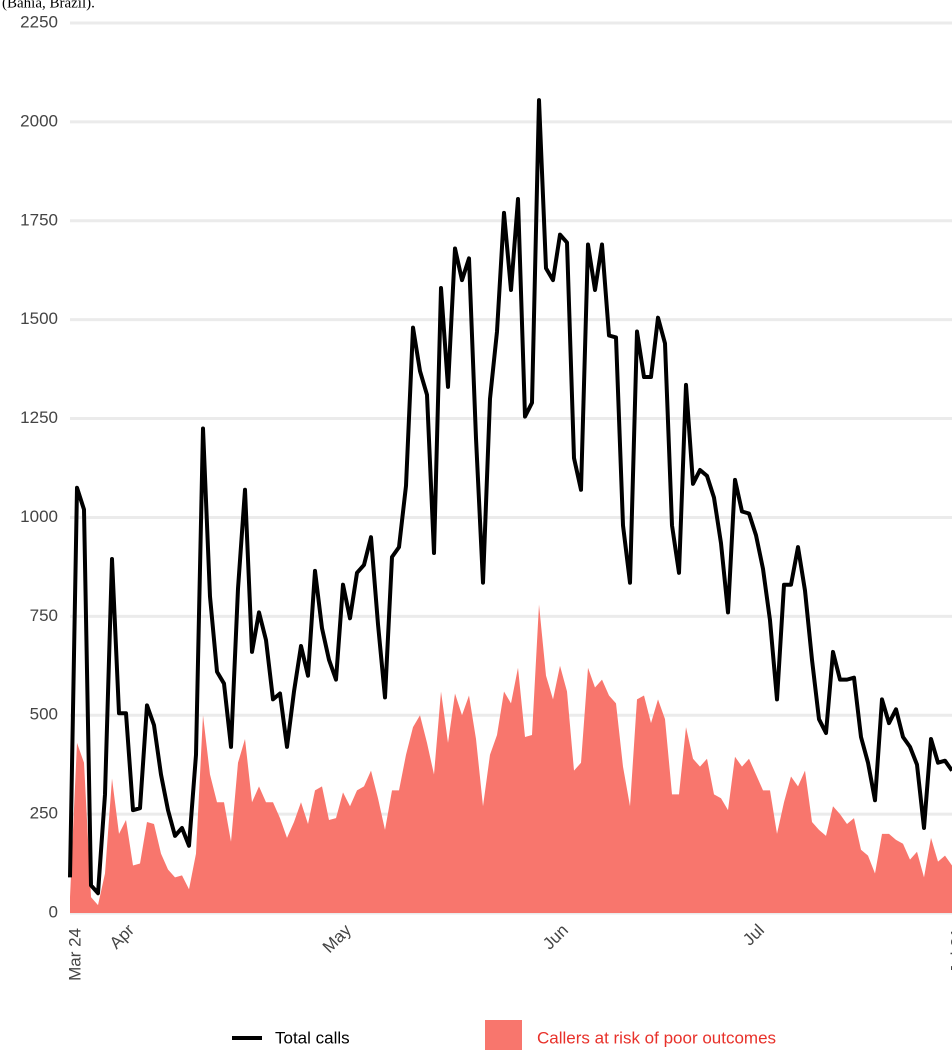 This screenshot has height=1050, width=952. I want to click on x-tick-label: May, so click(337, 938).